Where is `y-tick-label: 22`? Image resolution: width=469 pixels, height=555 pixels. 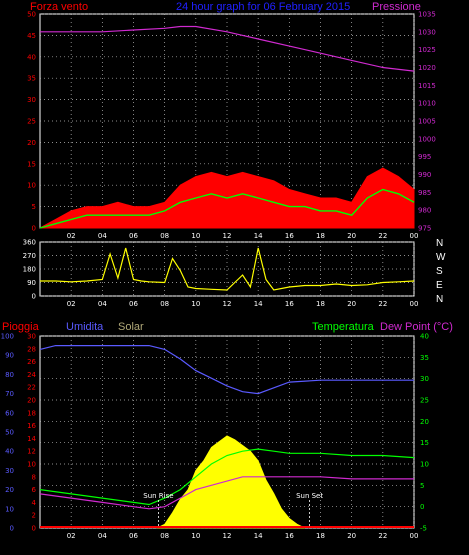
y-tick-label: 22 is located at coordinates (31, 388).